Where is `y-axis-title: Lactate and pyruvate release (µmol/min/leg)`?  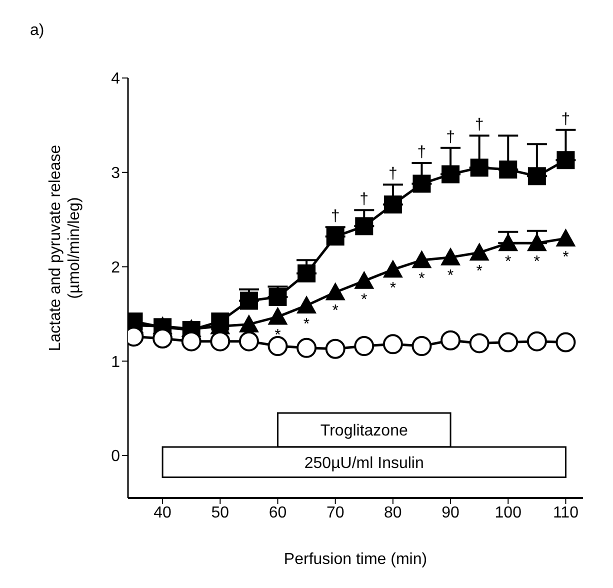
y-axis-title: Lactate and pyruvate release (µmol/min/leg) is located at coordinates (65, 248).